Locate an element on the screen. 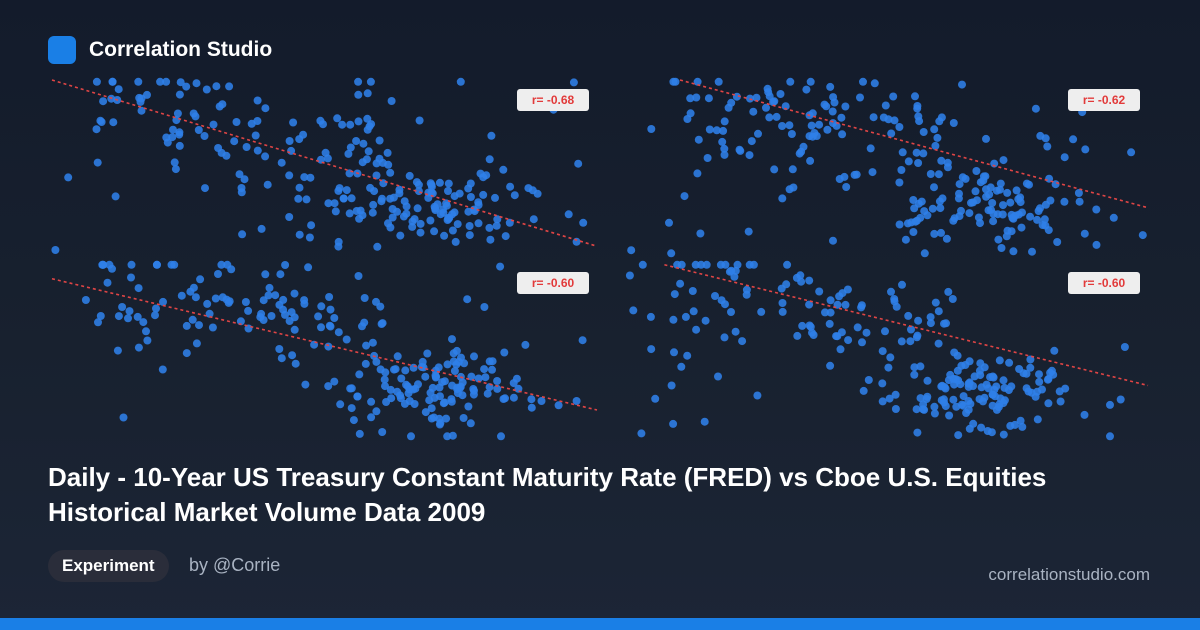 The height and width of the screenshot is (630, 1200). site-link: correlationstudio.com is located at coordinates (1069, 574).